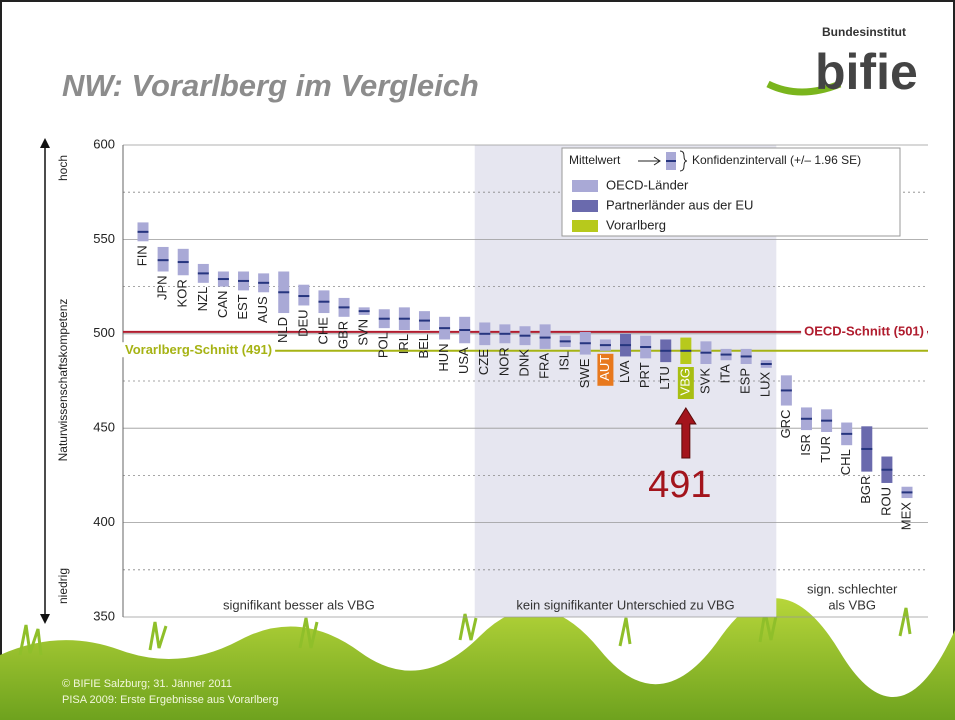  Describe the element at coordinates (222, 304) in the screenshot. I see `x-tick-label: CAN` at that location.